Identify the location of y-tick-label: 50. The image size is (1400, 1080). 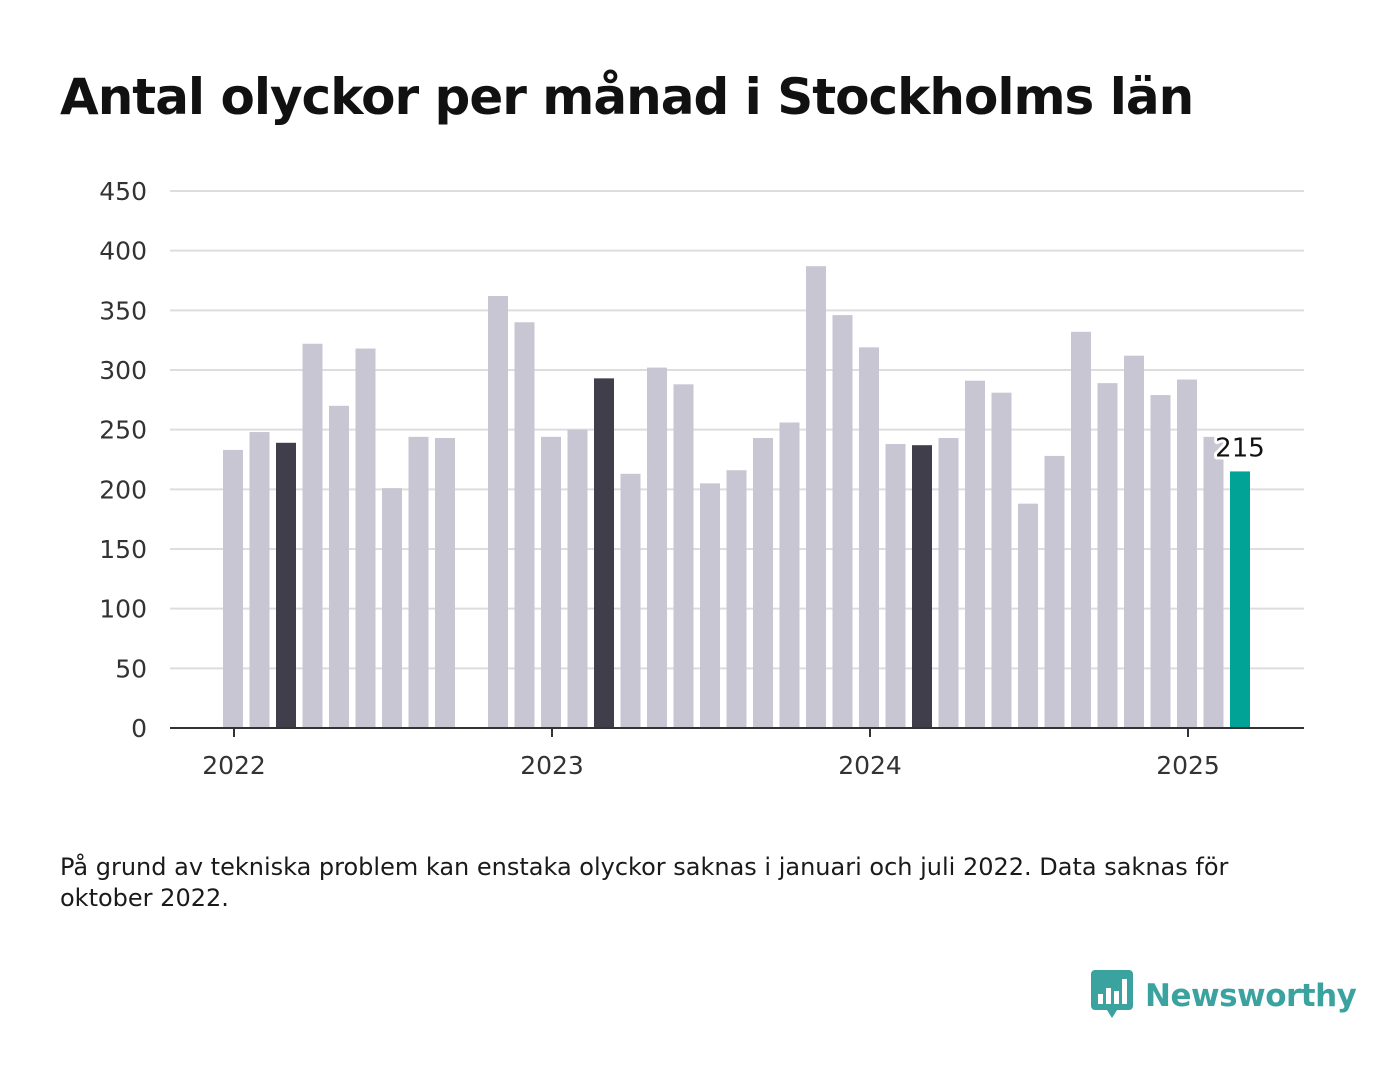
(131, 668).